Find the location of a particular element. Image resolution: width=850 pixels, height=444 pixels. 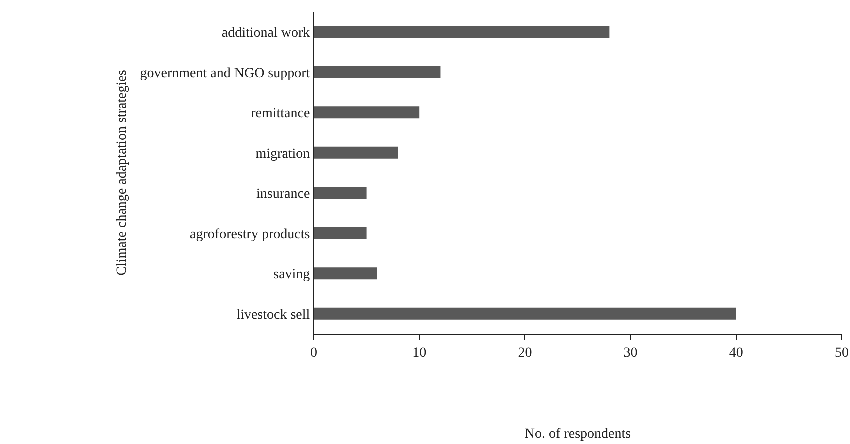

y-tick-label: government and NGO support is located at coordinates (225, 74).